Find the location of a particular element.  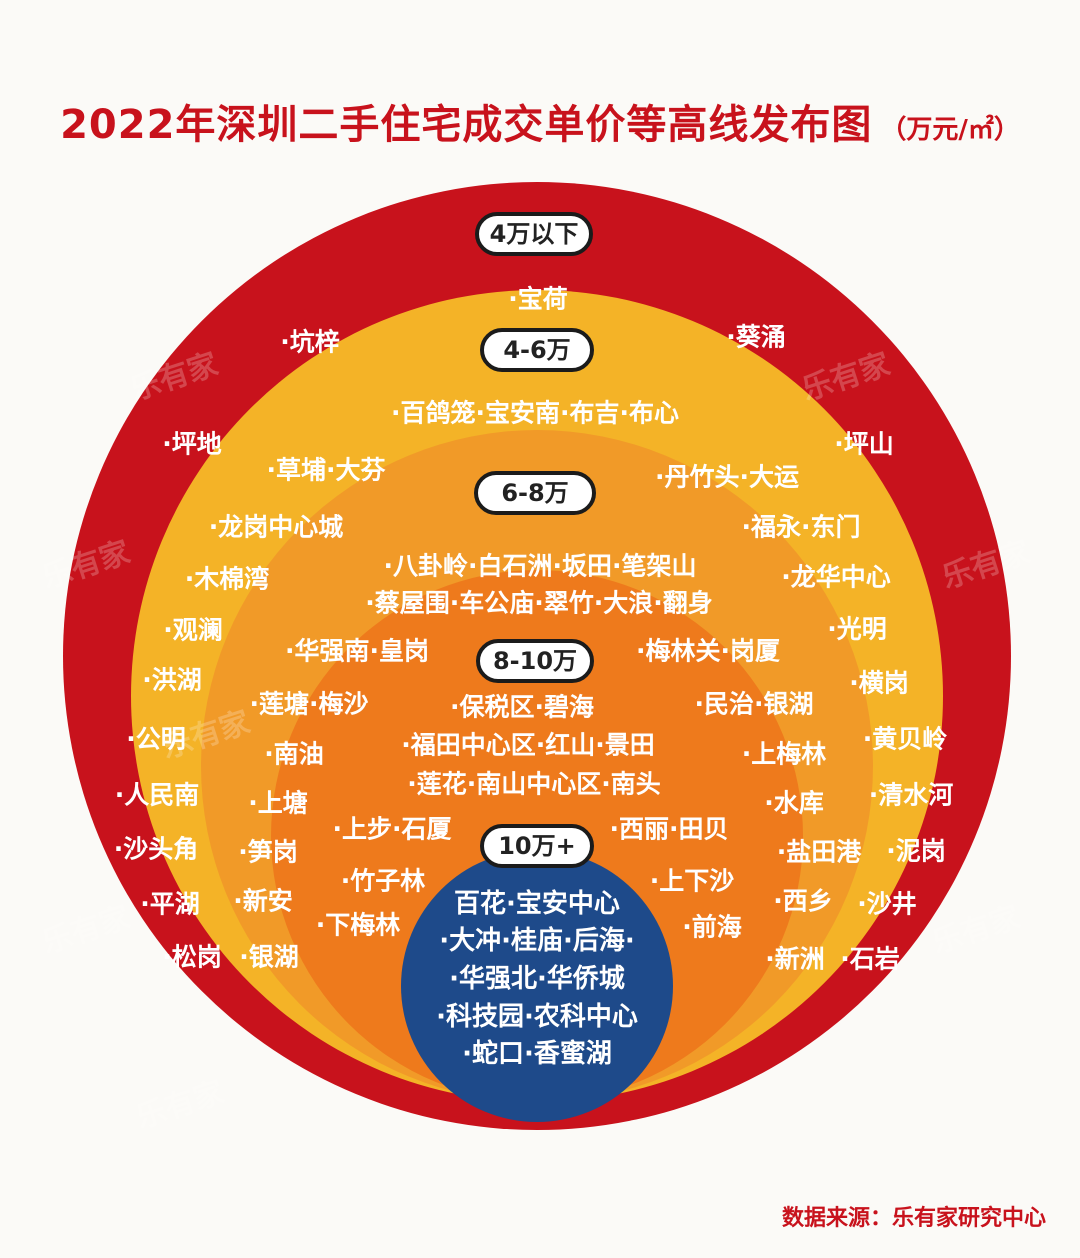

svg-text: 4-6万 is located at coordinates (536, 350).